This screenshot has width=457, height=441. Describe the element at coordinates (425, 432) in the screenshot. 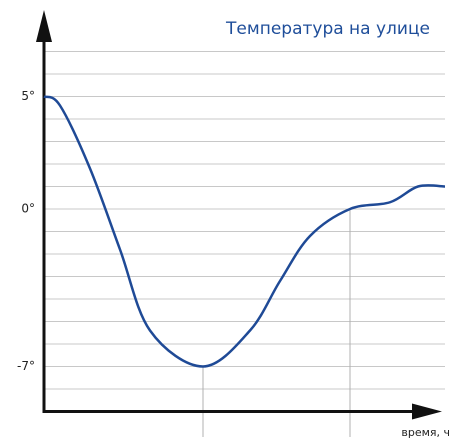

I see `x-axis-label: время, ч` at that location.